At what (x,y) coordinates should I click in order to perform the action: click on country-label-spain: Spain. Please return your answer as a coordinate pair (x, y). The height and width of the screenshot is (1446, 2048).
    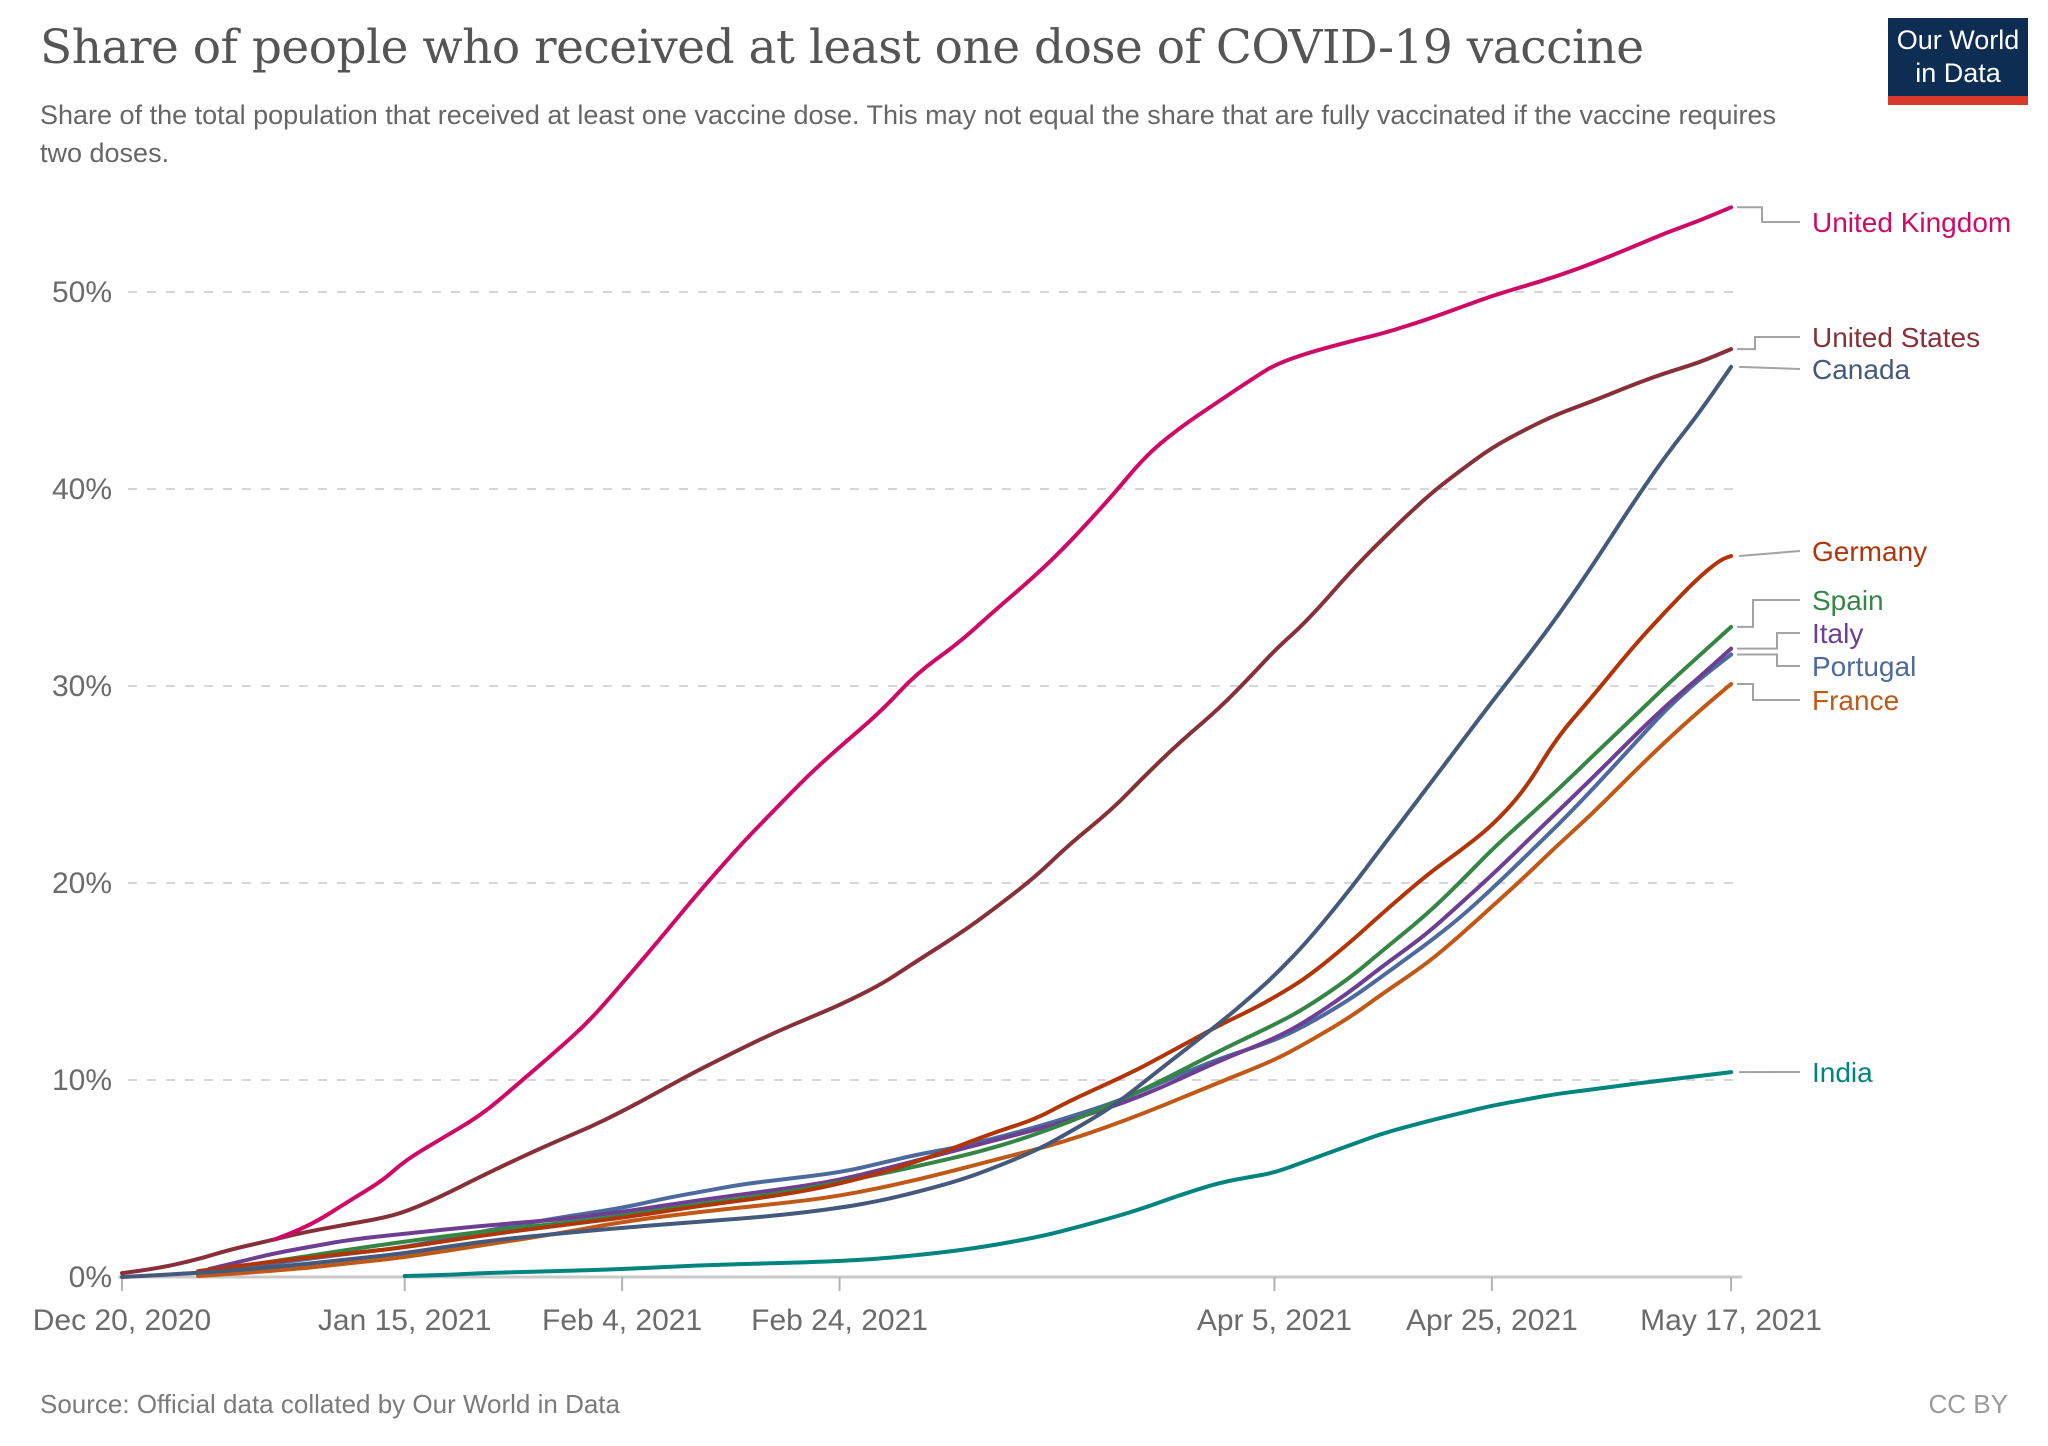
    Looking at the image, I should click on (1848, 600).